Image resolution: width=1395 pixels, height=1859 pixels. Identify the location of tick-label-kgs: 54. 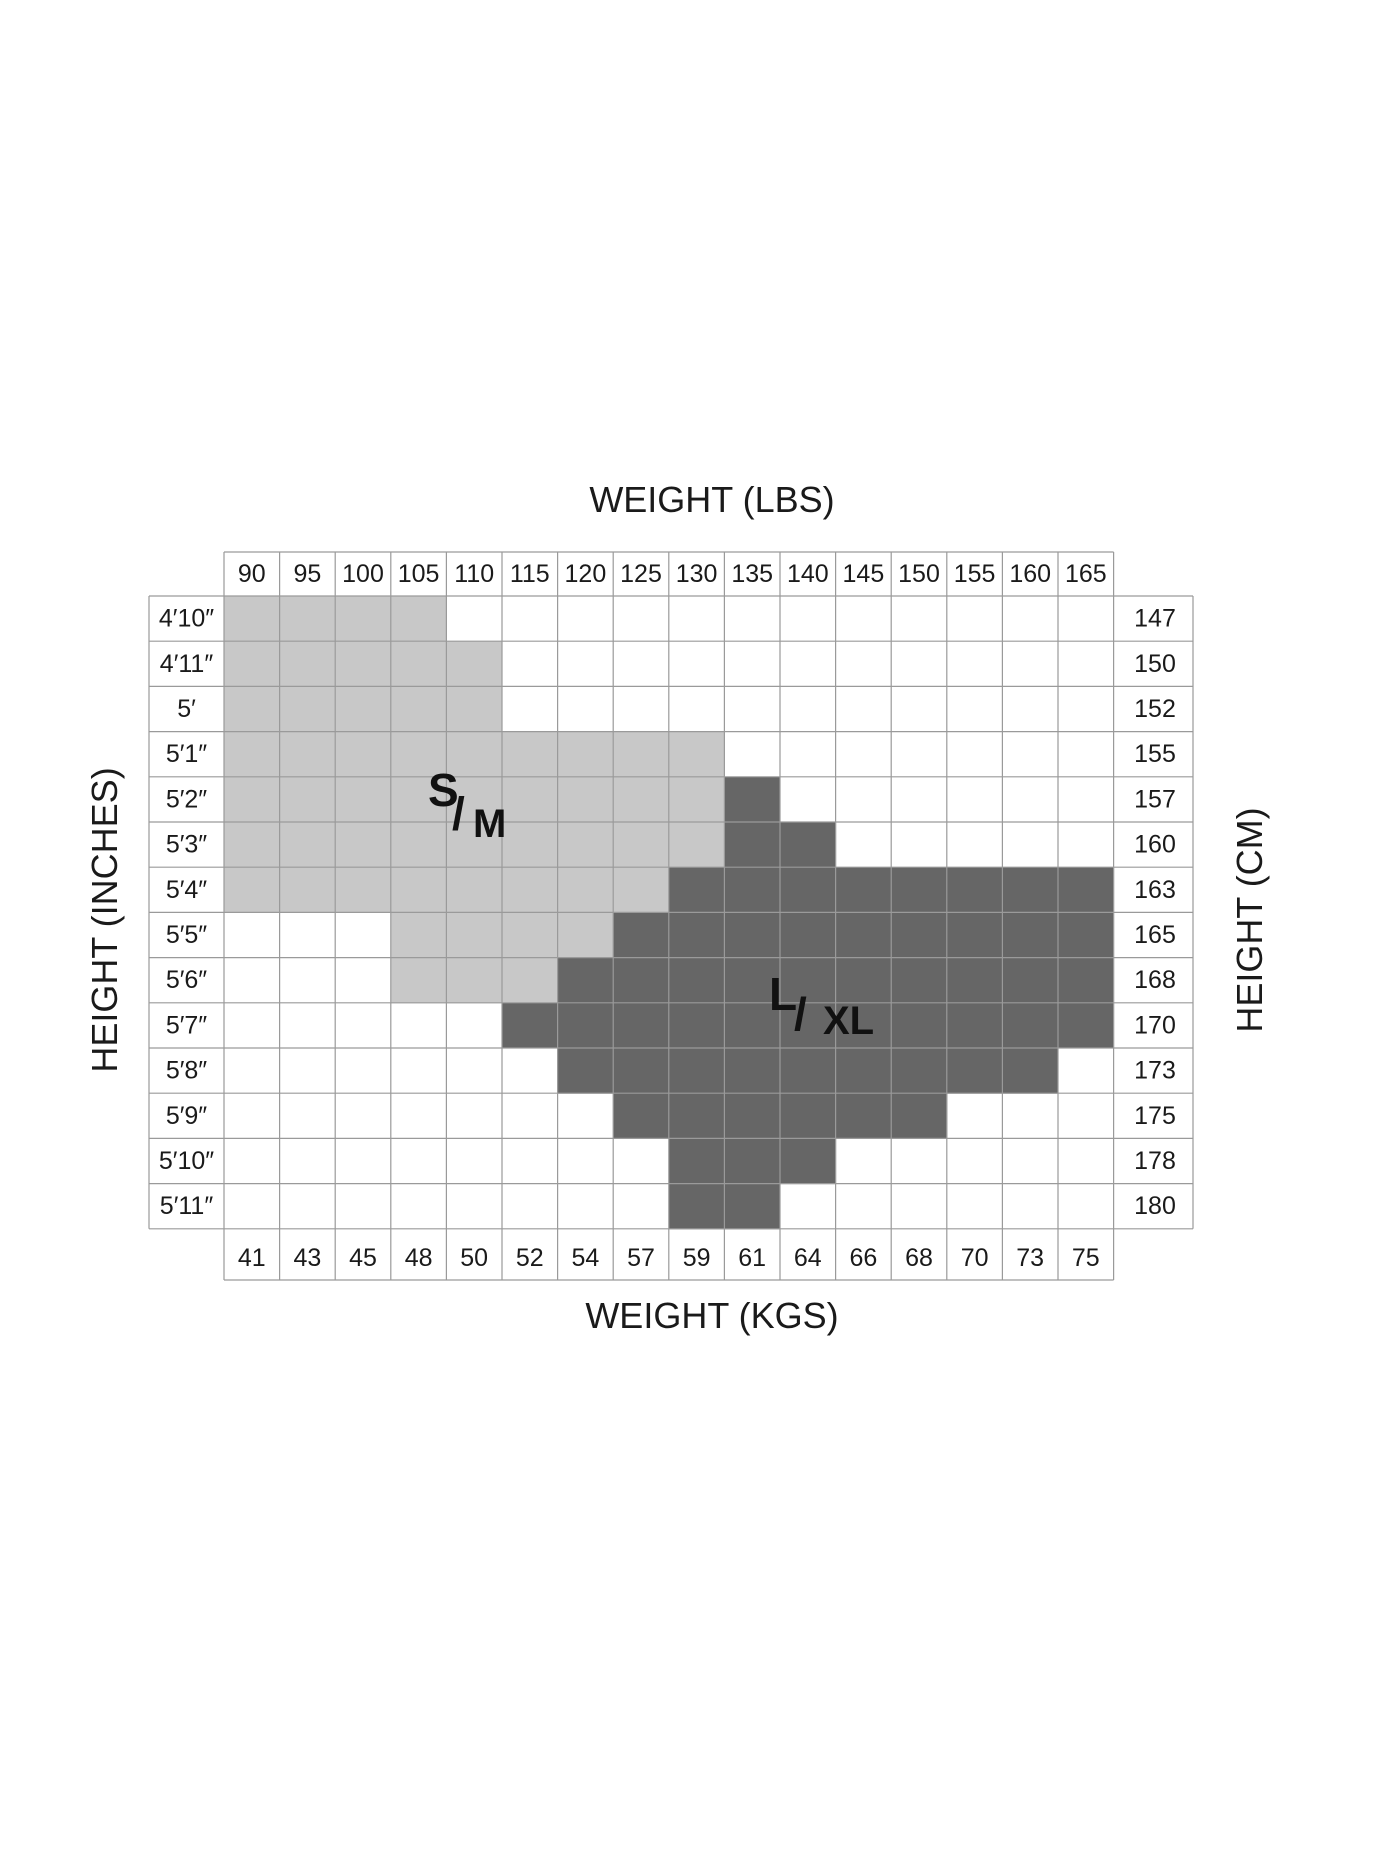
(585, 1258).